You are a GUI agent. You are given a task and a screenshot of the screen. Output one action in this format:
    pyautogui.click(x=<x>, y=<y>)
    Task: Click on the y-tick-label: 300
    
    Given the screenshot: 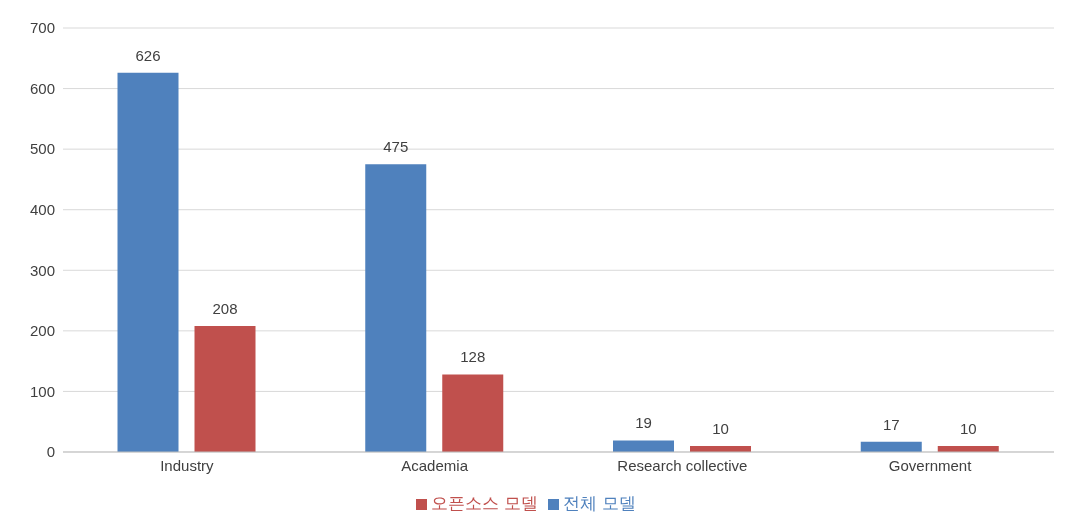 What is the action you would take?
    pyautogui.click(x=42, y=270)
    